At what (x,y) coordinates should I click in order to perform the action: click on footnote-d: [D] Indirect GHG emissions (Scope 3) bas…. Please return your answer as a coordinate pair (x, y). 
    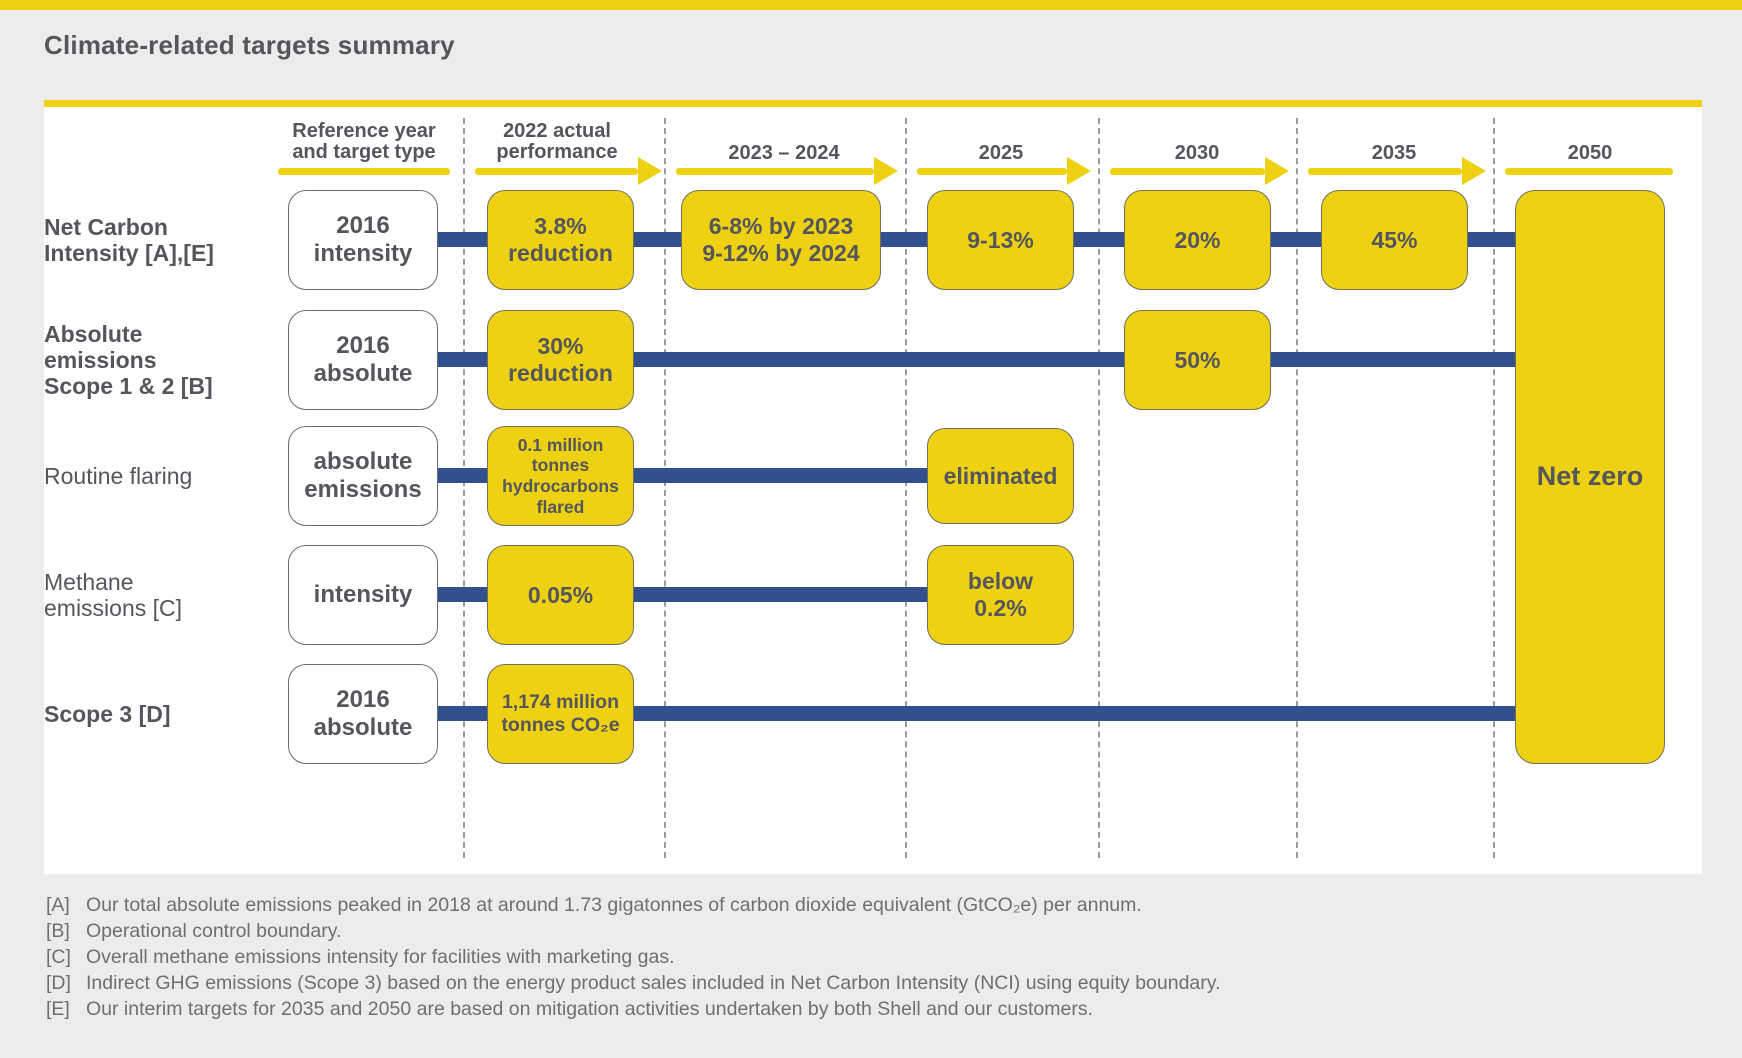
    Looking at the image, I should click on (633, 983).